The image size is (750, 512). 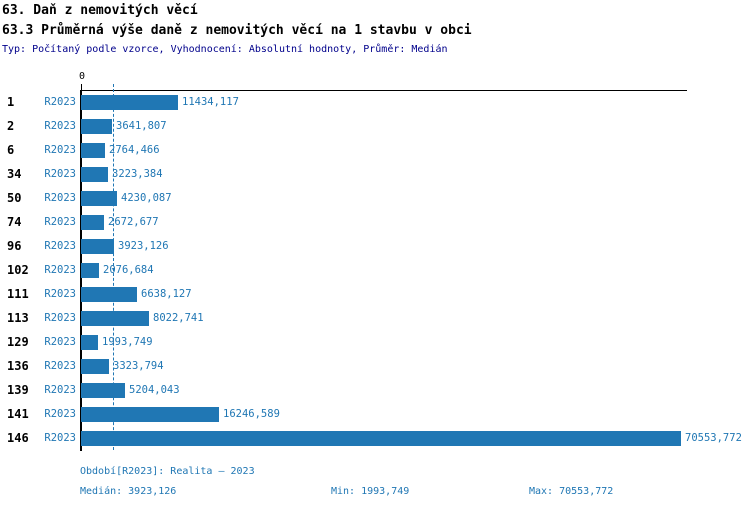 What do you see at coordinates (375, 150) in the screenshot?
I see `chart-row: 6 R2023 2764,466` at bounding box center [375, 150].